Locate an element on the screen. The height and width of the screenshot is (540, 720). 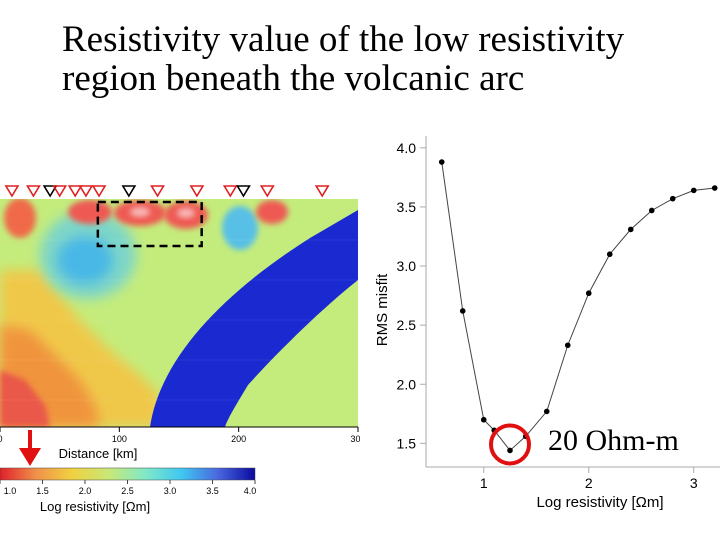
misfit-y-tick-label: 4.0 is located at coordinates (407, 148).